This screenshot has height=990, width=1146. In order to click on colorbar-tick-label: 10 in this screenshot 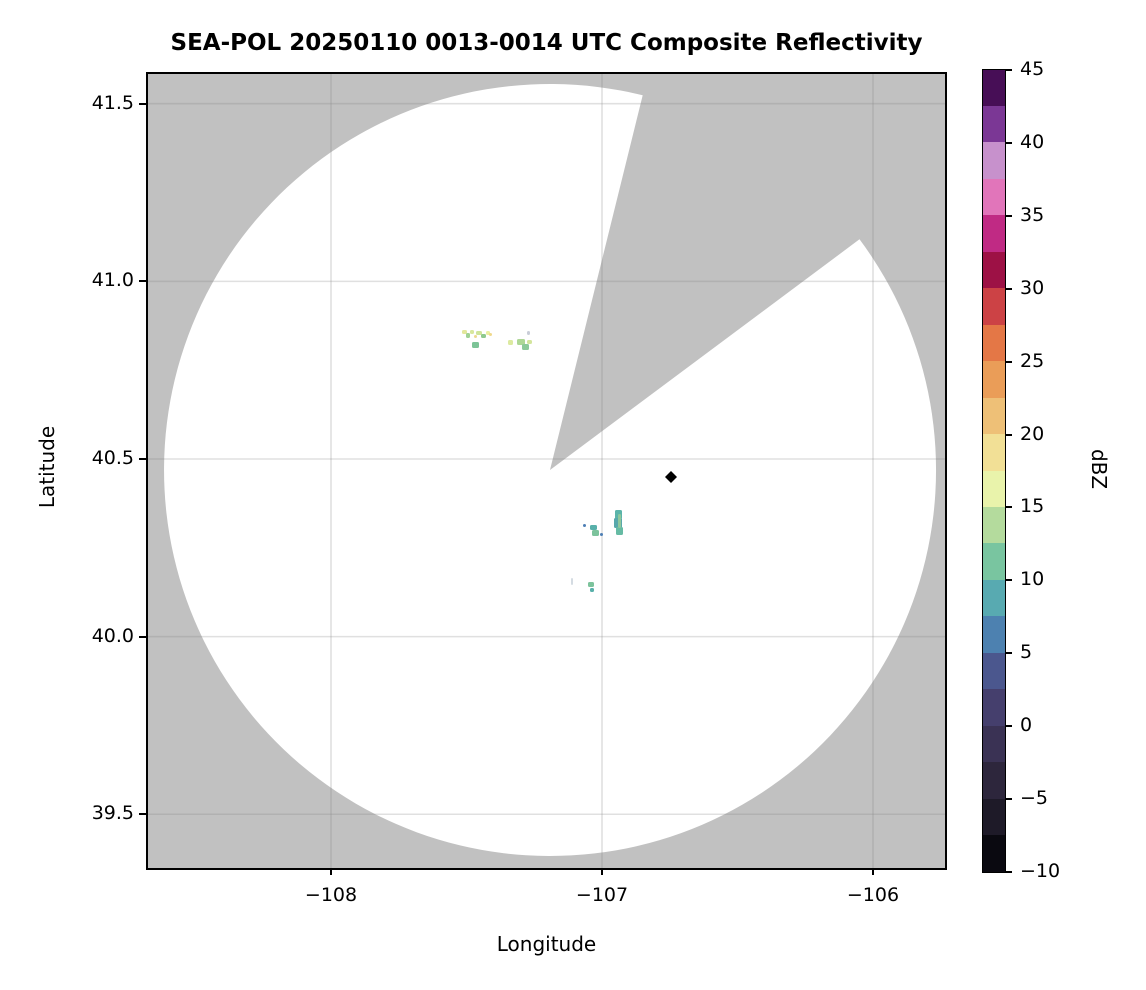, I will do `click(1032, 579)`.